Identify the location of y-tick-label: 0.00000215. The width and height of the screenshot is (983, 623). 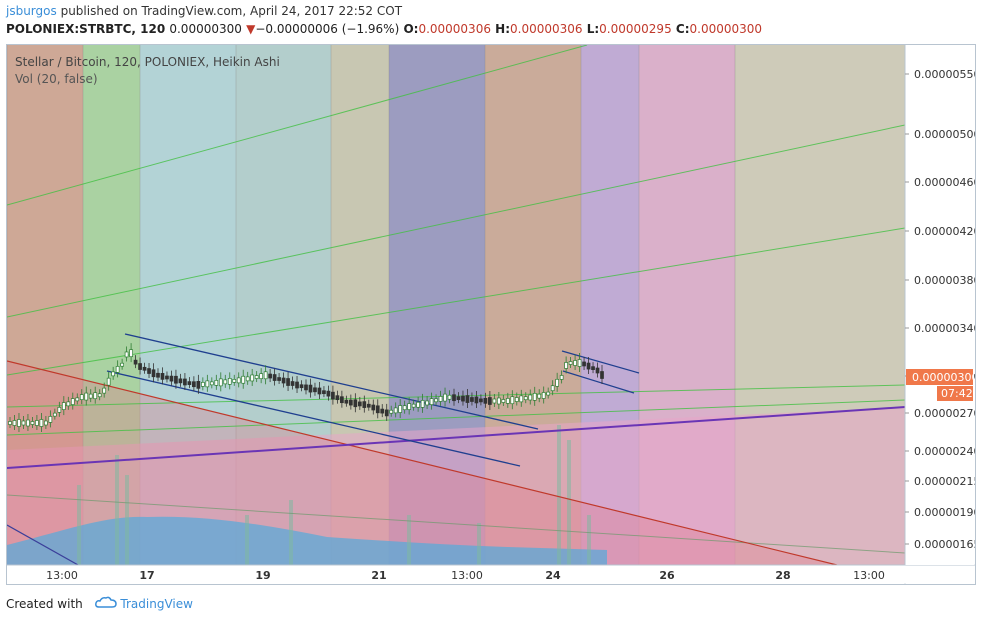
(944, 481).